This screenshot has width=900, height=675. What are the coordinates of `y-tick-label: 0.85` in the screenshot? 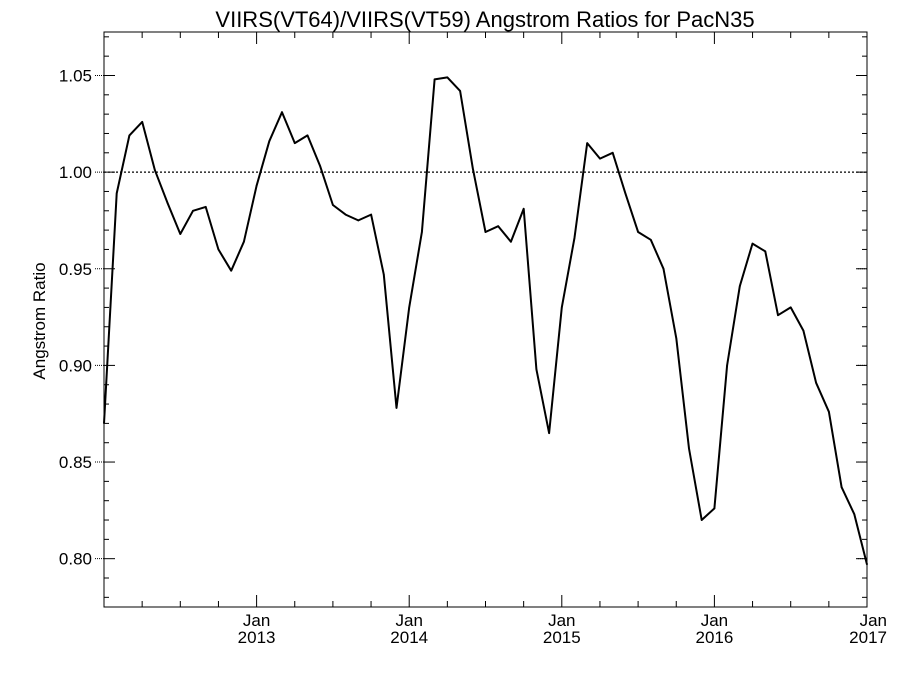 It's located at (75, 462).